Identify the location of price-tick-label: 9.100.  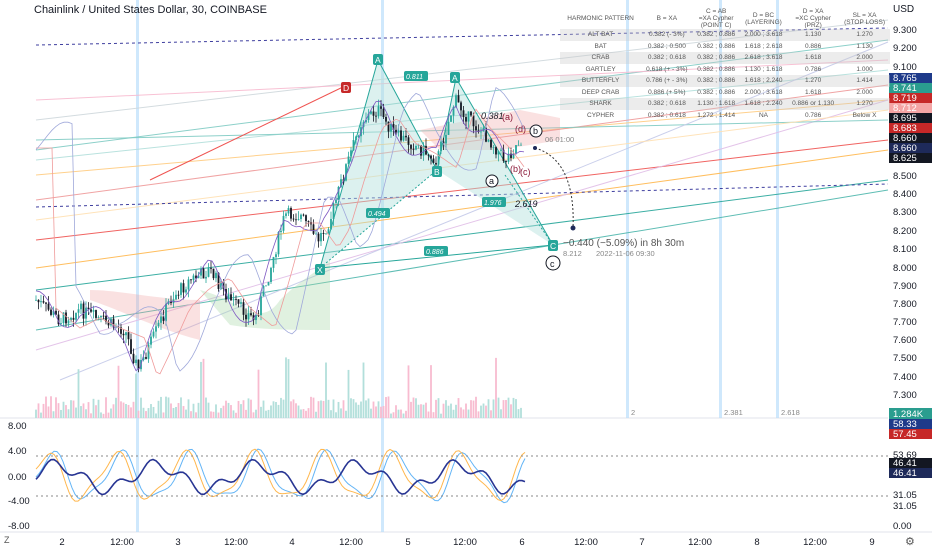
(905, 67).